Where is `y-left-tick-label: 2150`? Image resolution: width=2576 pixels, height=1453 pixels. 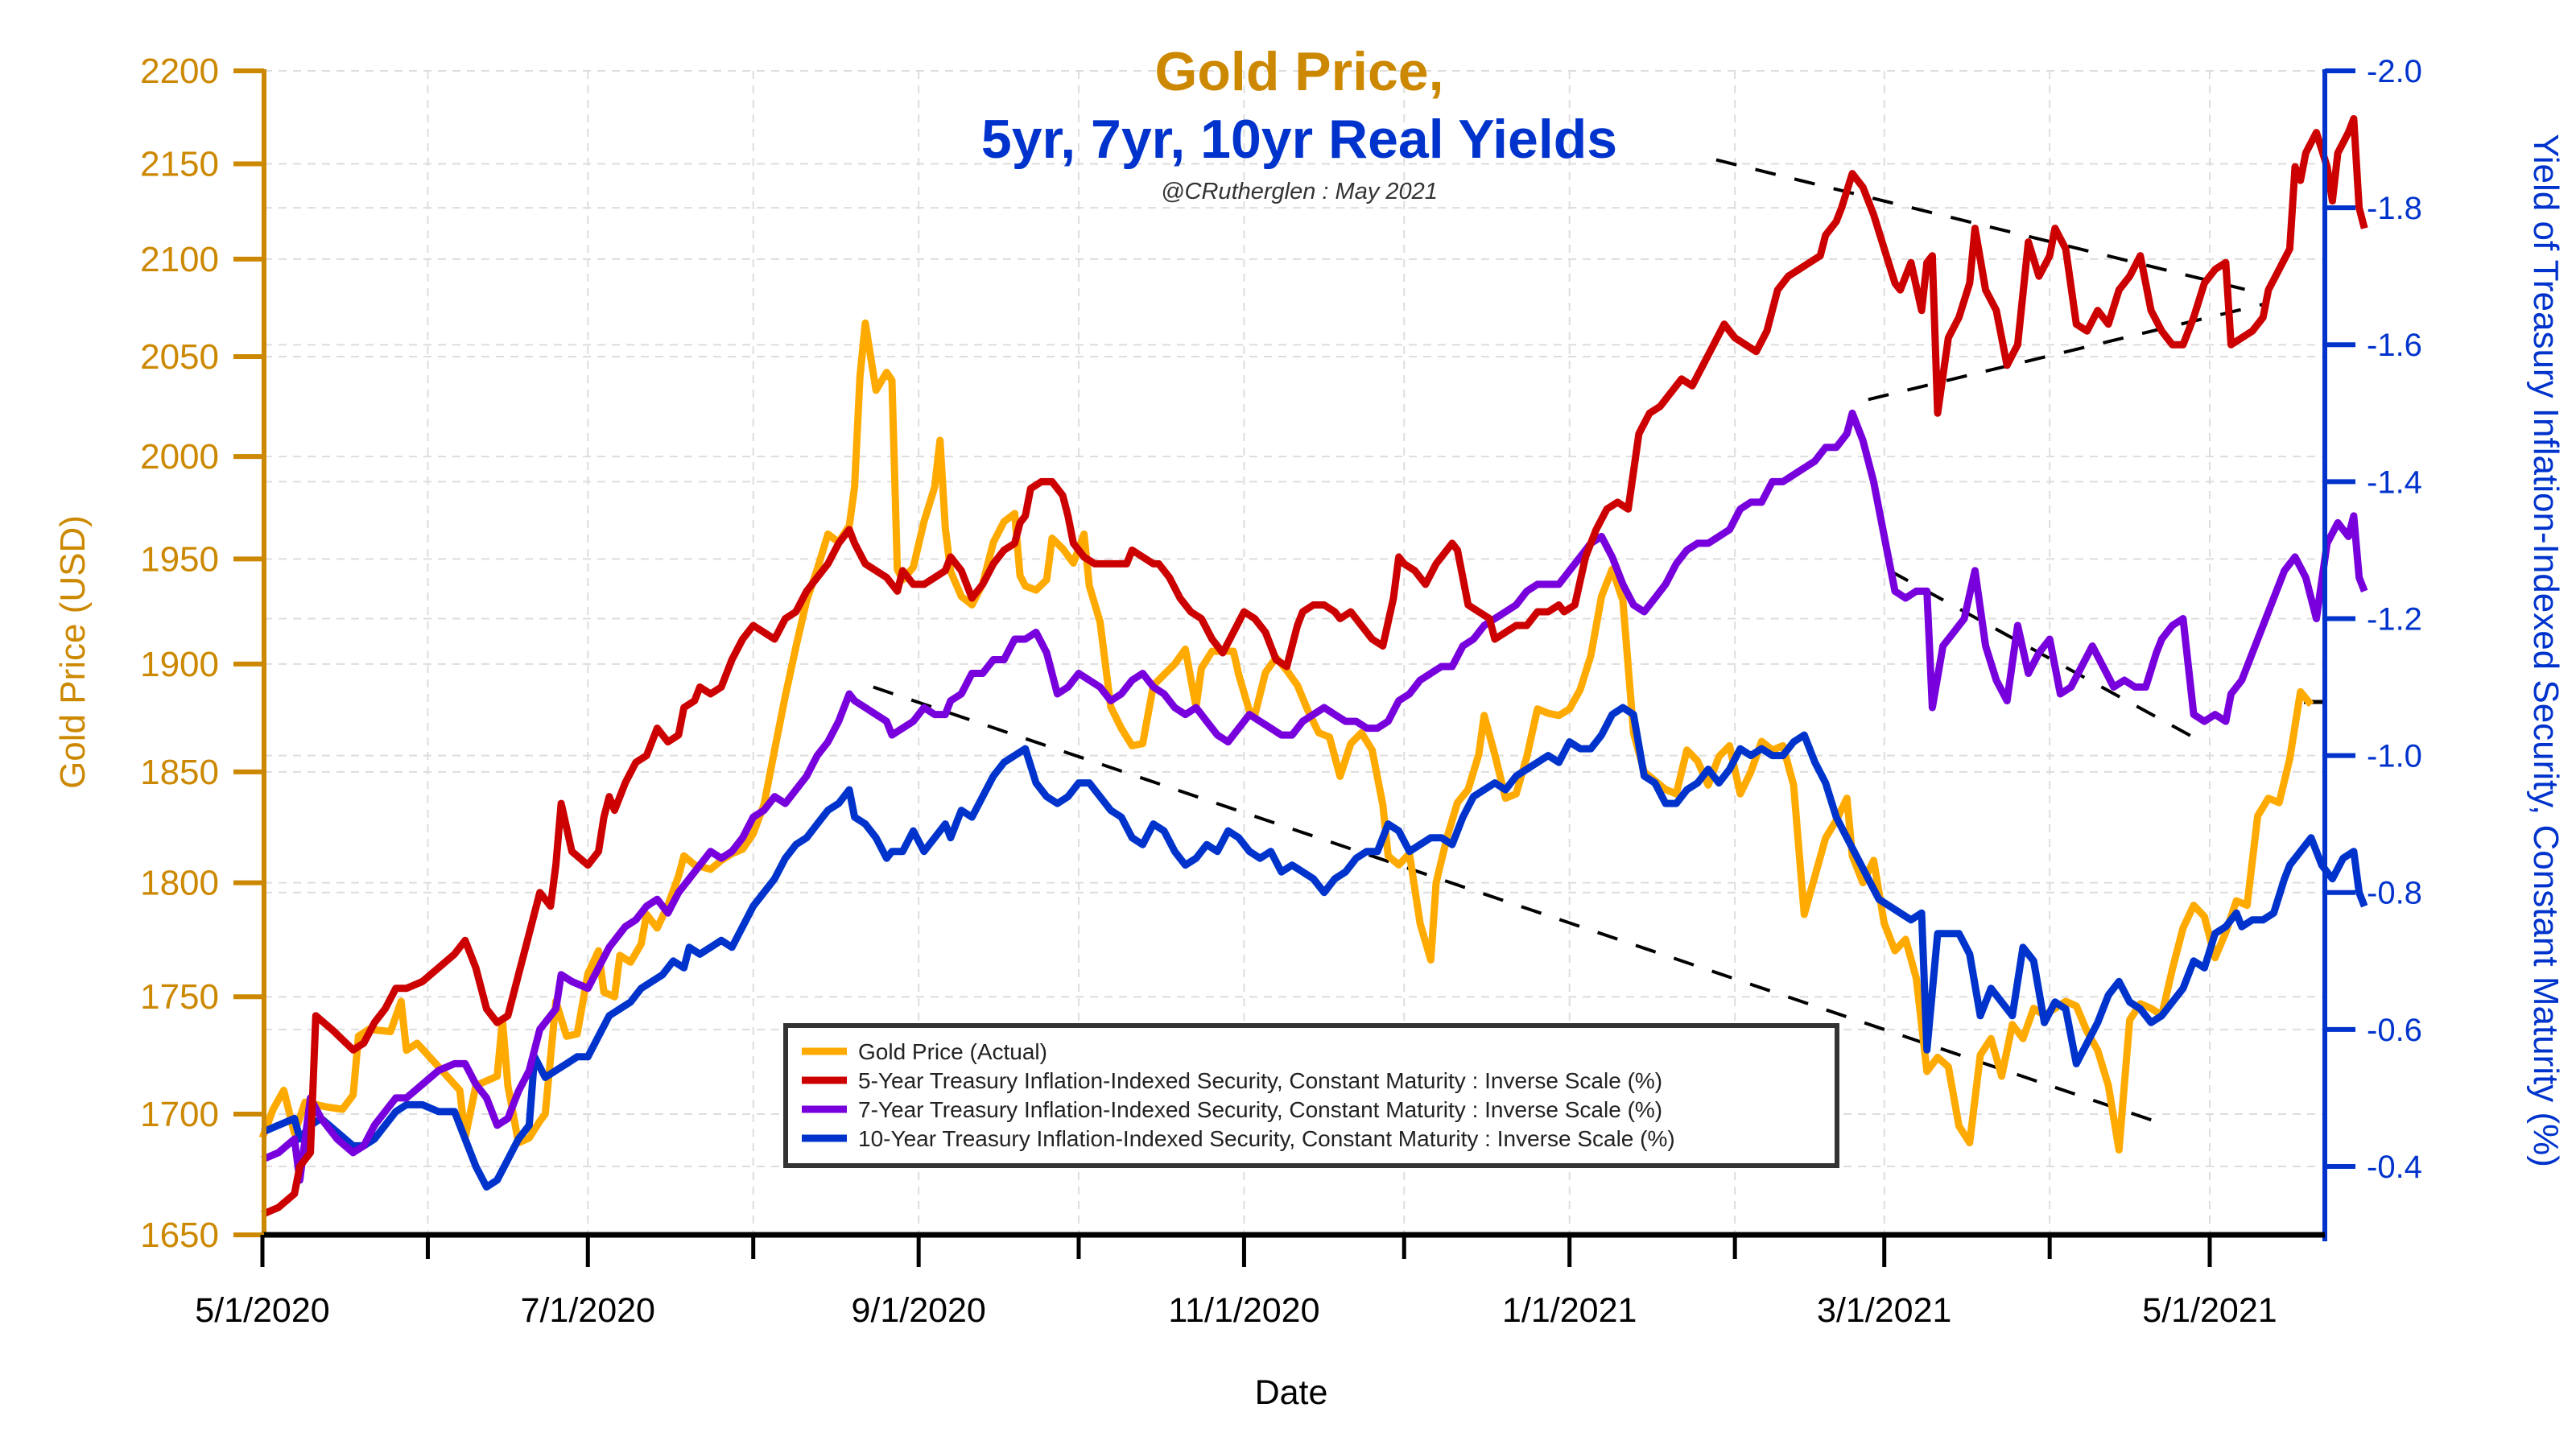 y-left-tick-label: 2150 is located at coordinates (179, 165).